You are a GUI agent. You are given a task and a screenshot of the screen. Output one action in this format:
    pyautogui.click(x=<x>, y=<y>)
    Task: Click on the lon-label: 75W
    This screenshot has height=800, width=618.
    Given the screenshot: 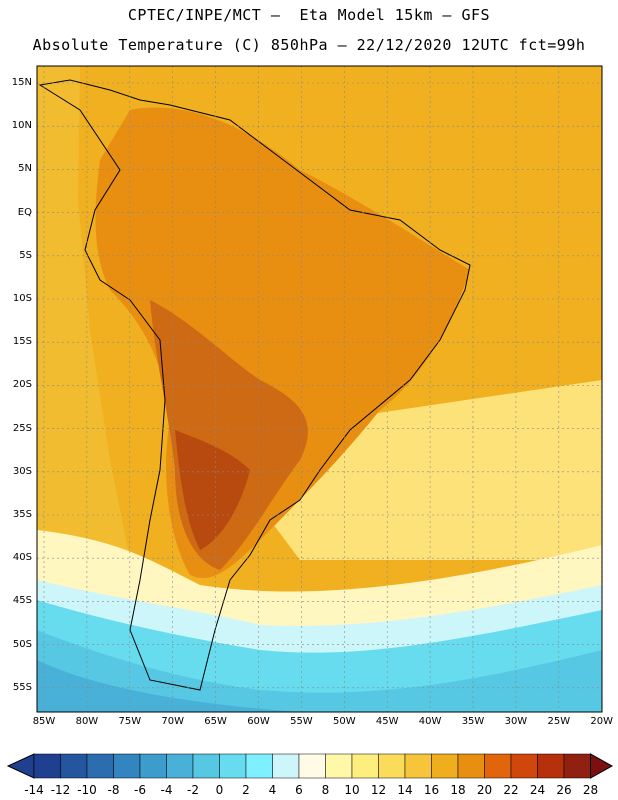 What is the action you would take?
    pyautogui.click(x=130, y=721)
    